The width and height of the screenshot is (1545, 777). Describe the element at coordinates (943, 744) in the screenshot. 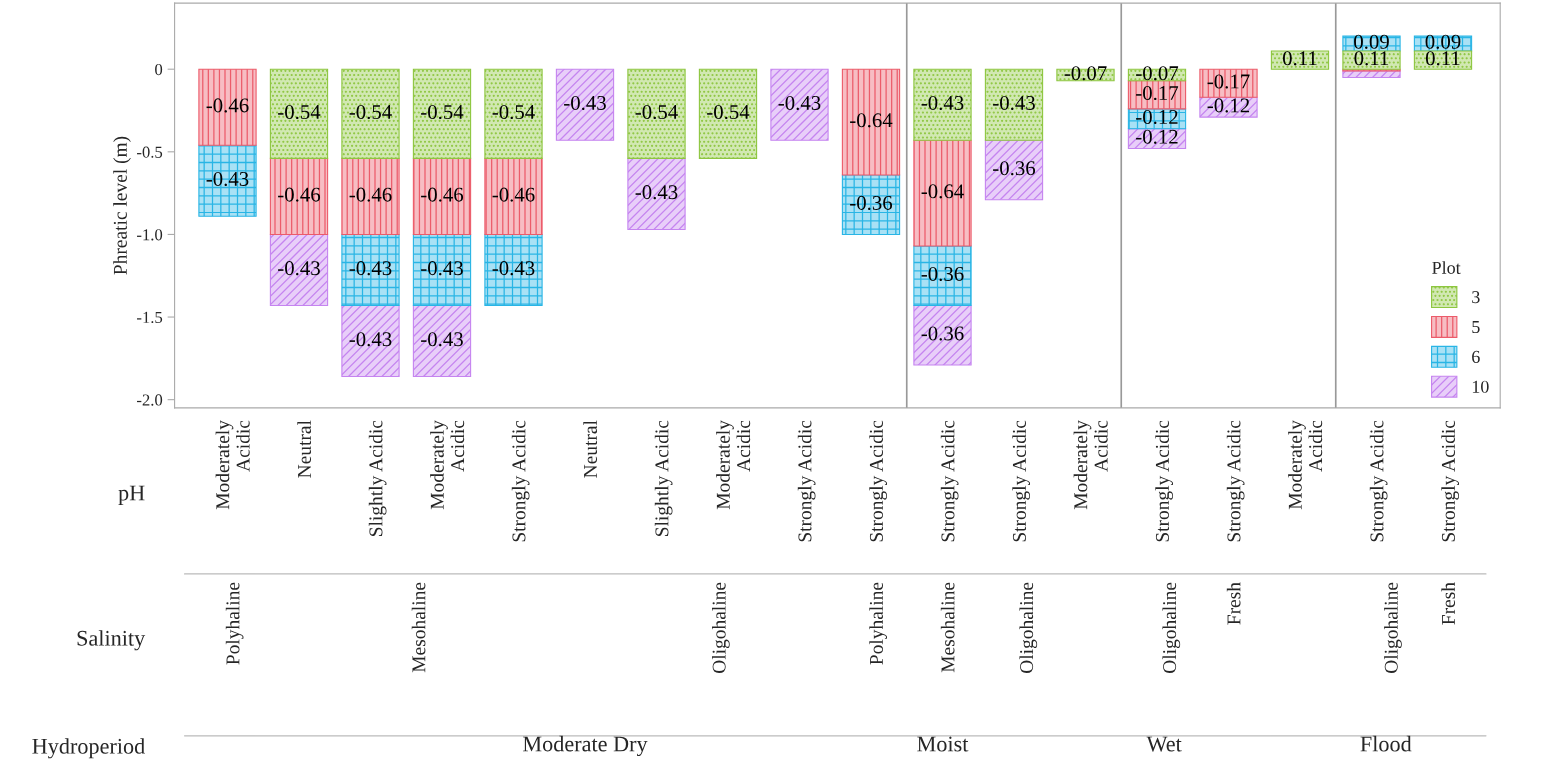

I see `text: Moist` at that location.